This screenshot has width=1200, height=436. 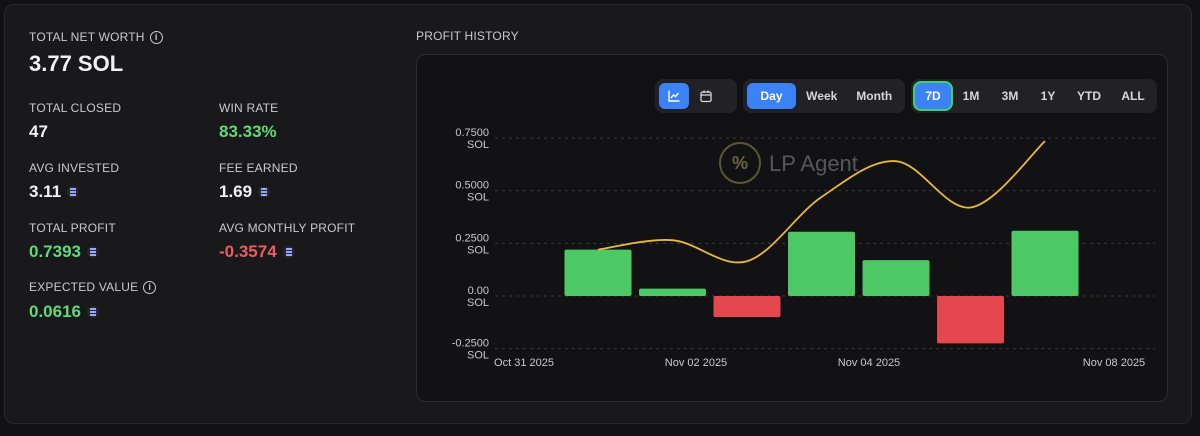 I want to click on cumulative-profit-line, so click(x=821, y=202).